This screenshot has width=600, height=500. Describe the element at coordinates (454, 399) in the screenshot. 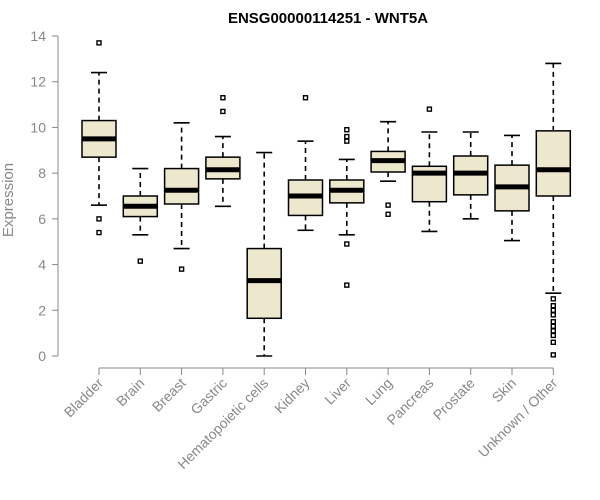

I see `x-tick-label: Prostate` at that location.